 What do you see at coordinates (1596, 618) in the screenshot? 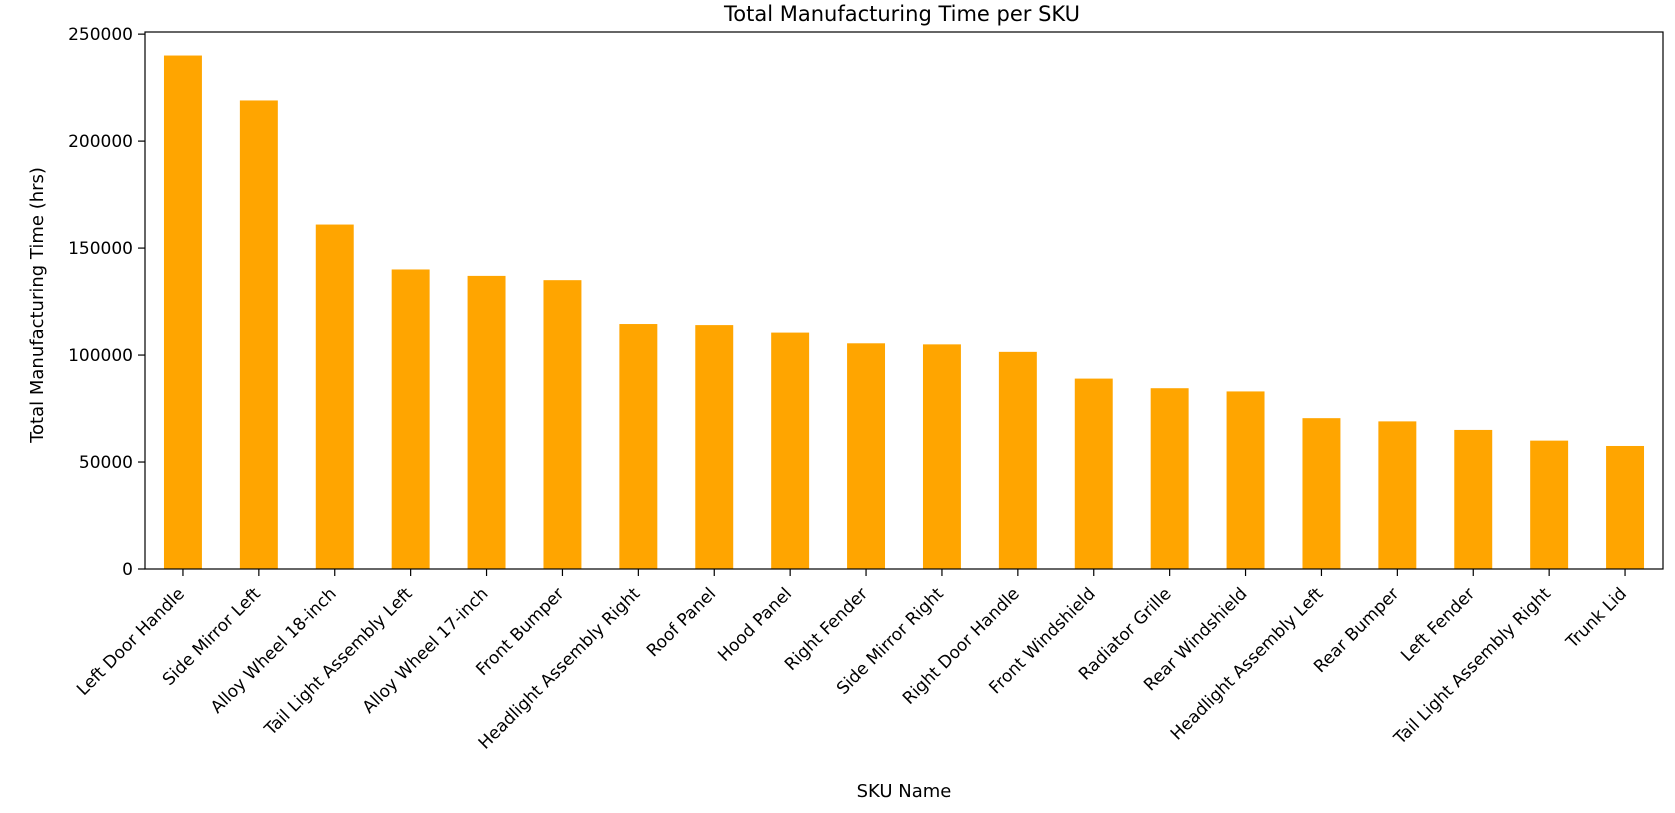
I see `x-tick-label: Trunk Lid` at bounding box center [1596, 618].